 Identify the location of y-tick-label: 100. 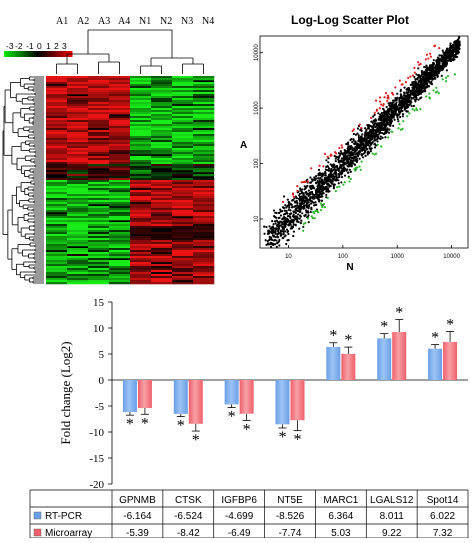
(257, 163).